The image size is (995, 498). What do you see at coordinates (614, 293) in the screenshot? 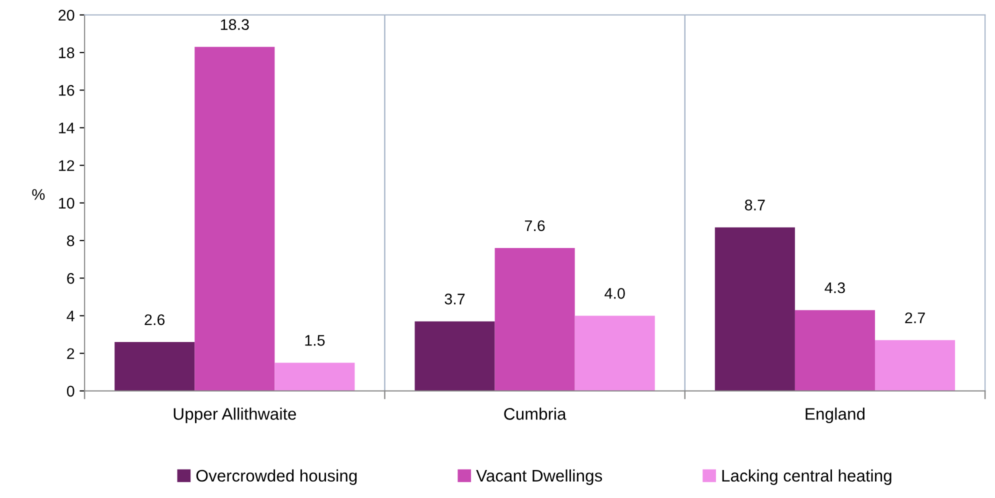
I see `data-label: 4.0` at bounding box center [614, 293].